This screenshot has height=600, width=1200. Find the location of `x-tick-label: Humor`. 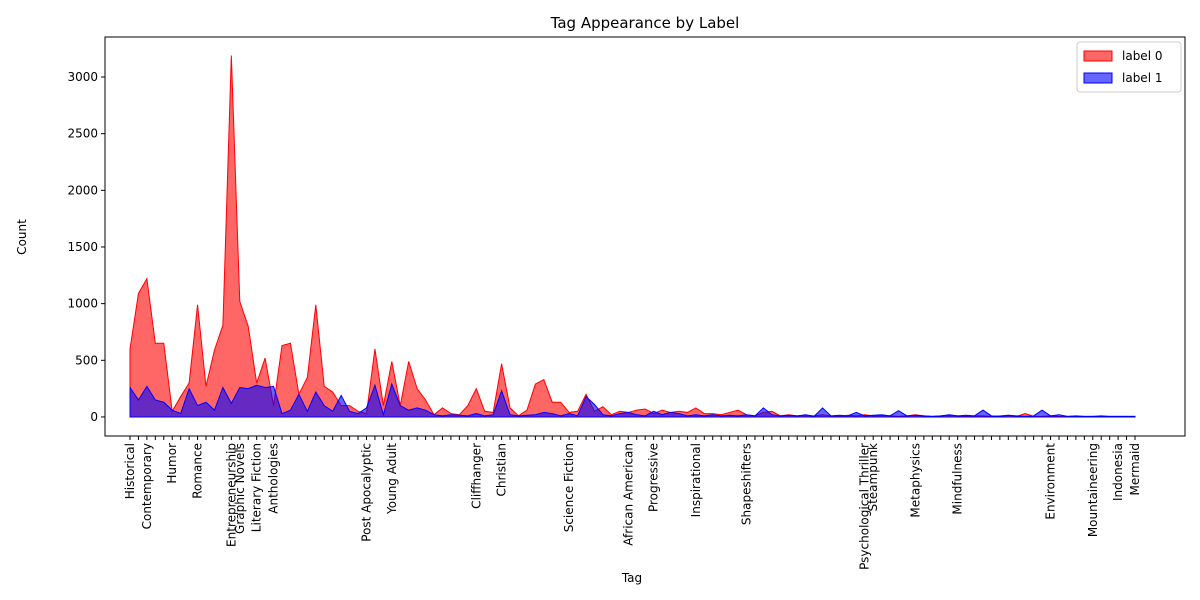

x-tick-label: Humor is located at coordinates (172, 463).